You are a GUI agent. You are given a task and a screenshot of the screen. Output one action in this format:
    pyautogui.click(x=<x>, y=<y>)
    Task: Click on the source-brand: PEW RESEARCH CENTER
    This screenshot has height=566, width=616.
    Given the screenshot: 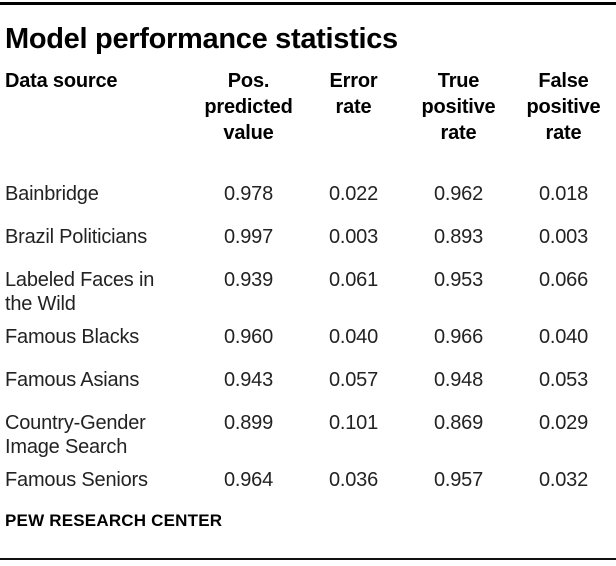 What is the action you would take?
    pyautogui.click(x=114, y=520)
    